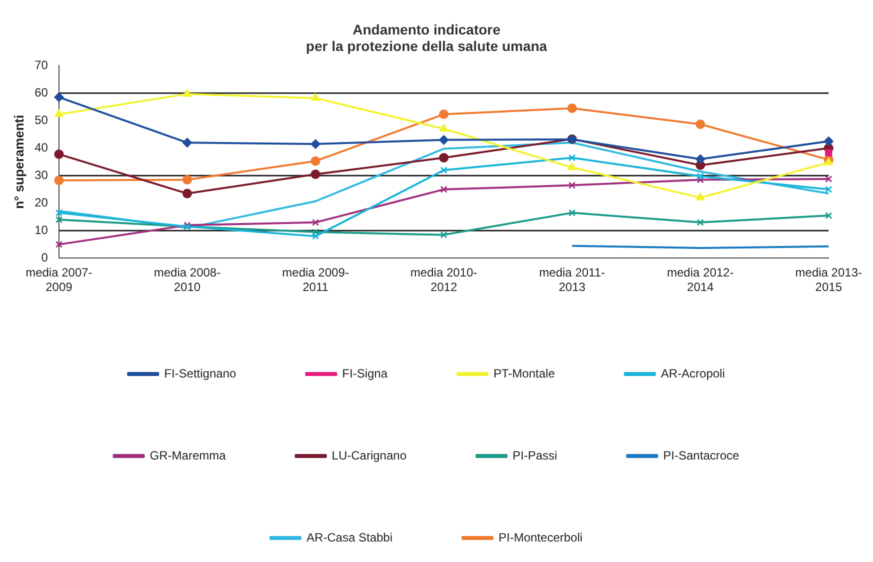 The image size is (873, 562). I want to click on x-tick-label: media 2007- 2009, so click(59, 280).